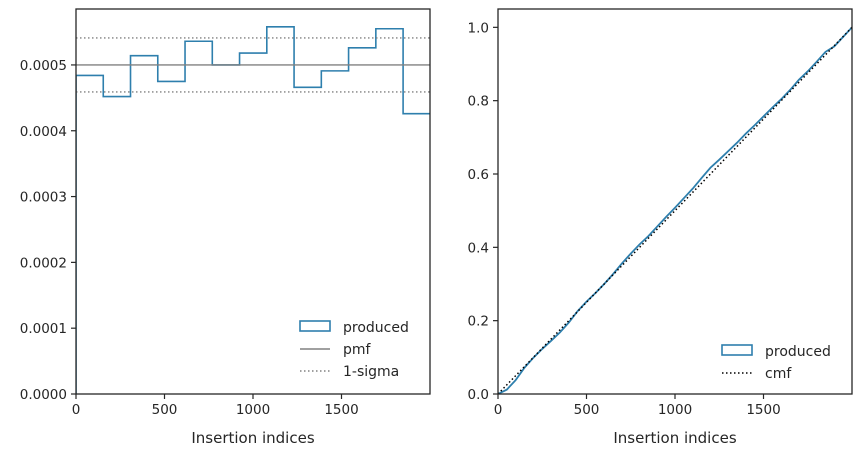  Describe the element at coordinates (43, 263) in the screenshot. I see `y-tick-label: 0.0002` at that location.